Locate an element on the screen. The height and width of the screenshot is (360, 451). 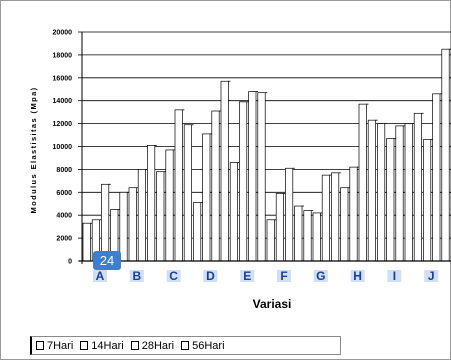
legend-label: 7Hari is located at coordinates (60, 345).